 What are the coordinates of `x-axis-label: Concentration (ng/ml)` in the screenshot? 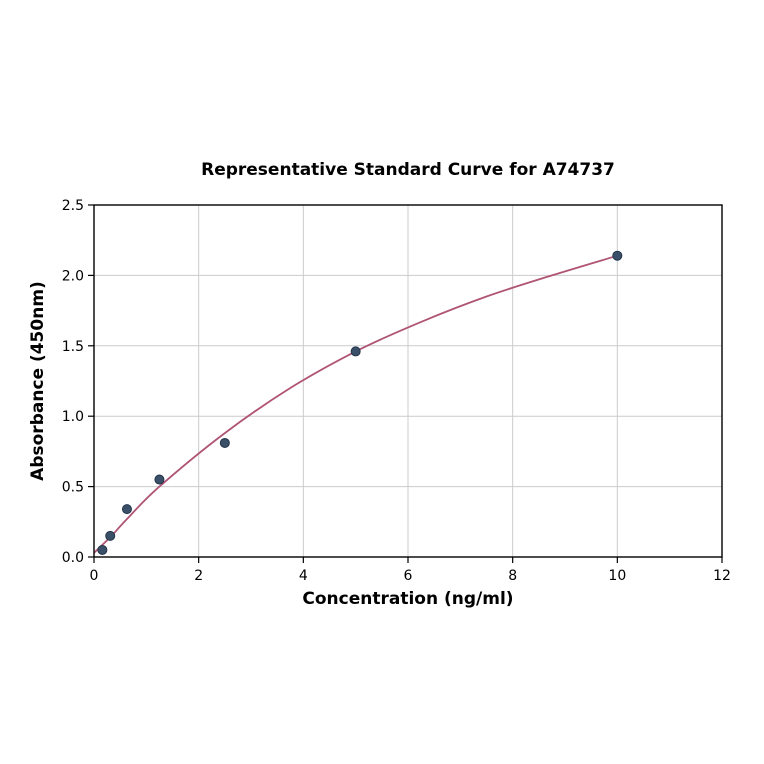 It's located at (408, 599).